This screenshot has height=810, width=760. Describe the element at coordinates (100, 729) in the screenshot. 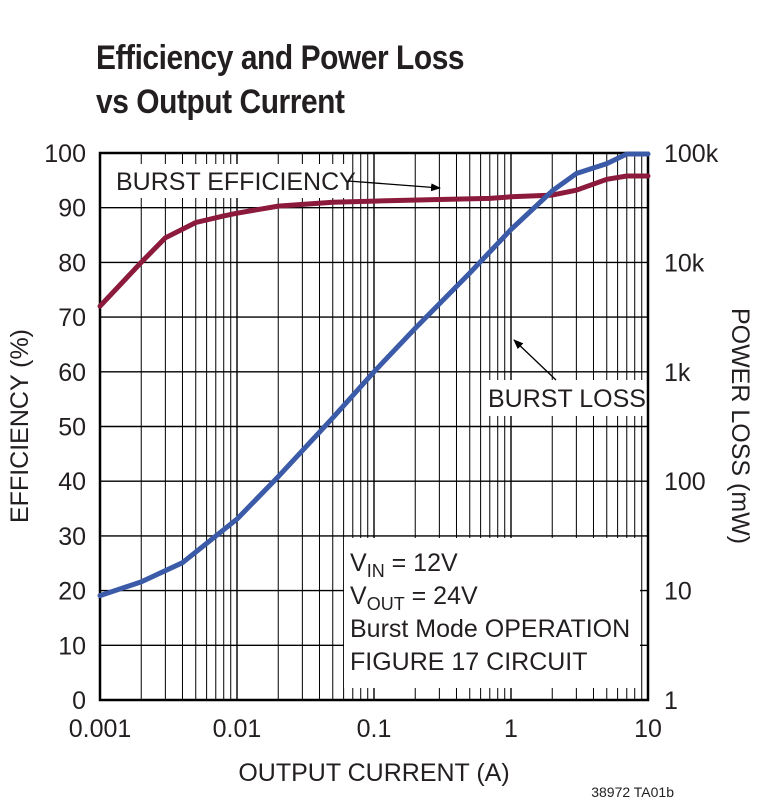

I see `x-tick-label: 0.001` at that location.